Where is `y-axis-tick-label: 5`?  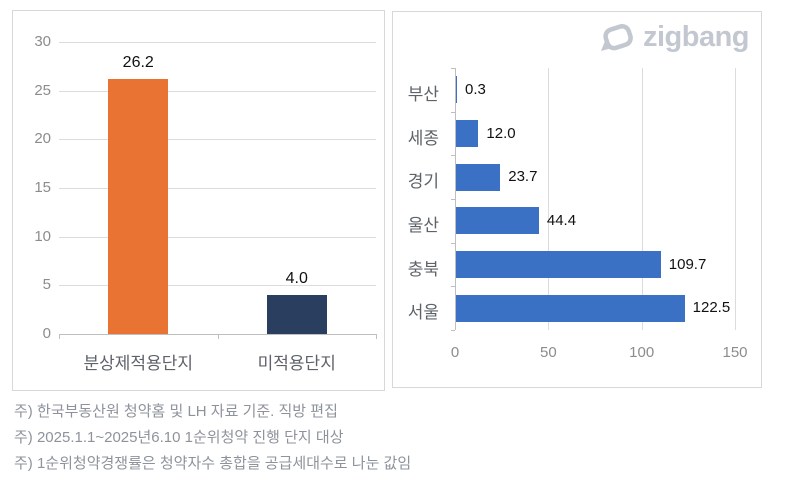 y-axis-tick-label: 5 is located at coordinates (46, 285).